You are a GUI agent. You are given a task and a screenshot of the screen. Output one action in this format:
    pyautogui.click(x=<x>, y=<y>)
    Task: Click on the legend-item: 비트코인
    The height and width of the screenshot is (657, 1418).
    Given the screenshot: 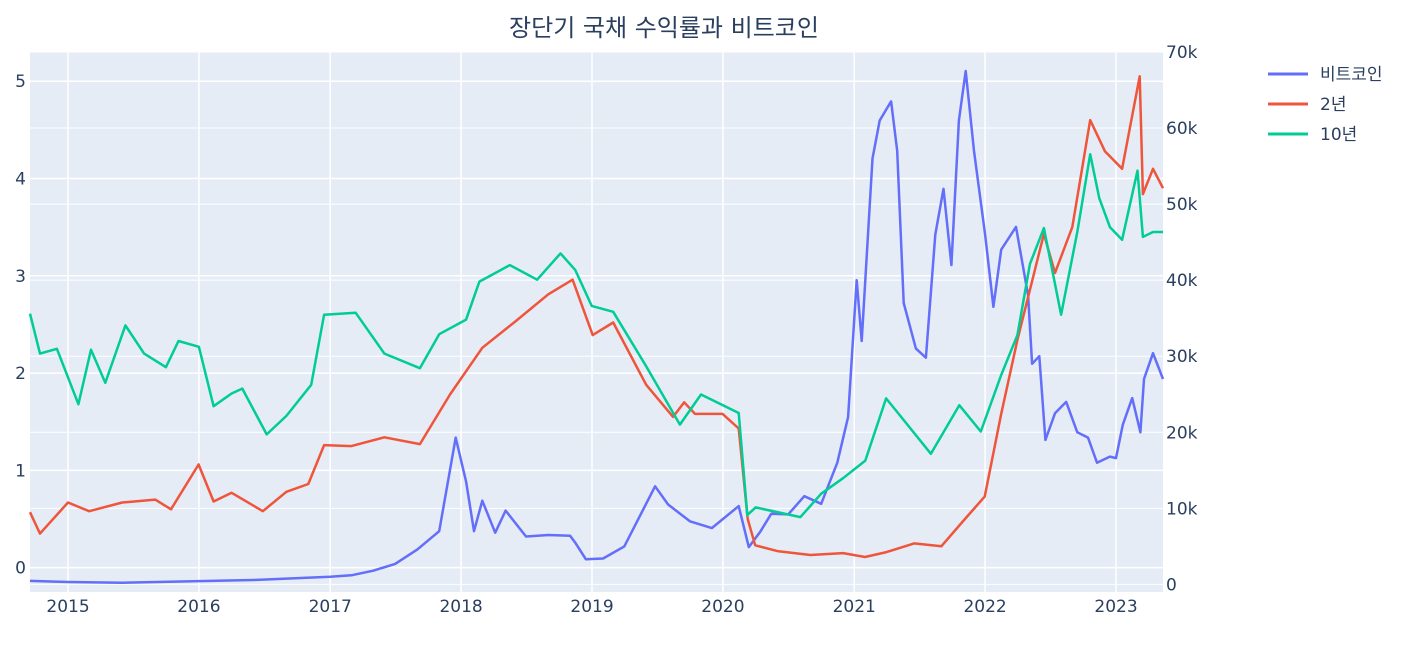 What is the action you would take?
    pyautogui.click(x=1325, y=75)
    